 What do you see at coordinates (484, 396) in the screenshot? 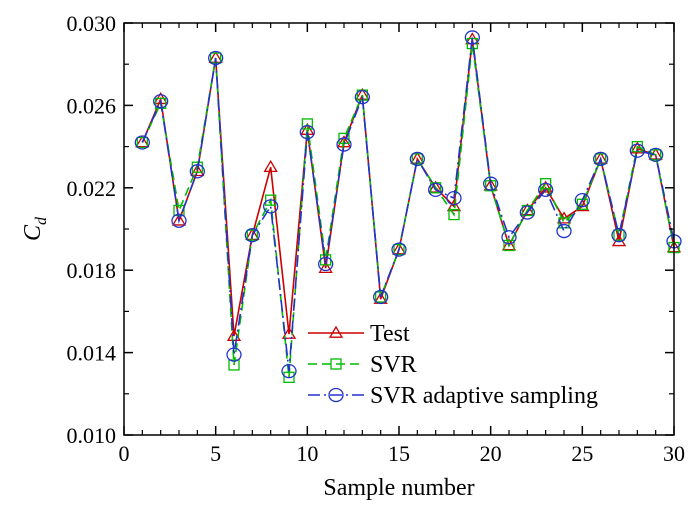
I see `legend-label: SVR adaptive sampling` at bounding box center [484, 396].